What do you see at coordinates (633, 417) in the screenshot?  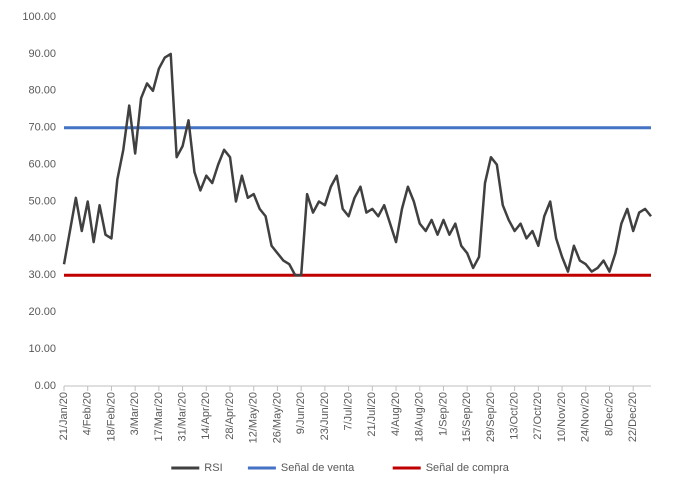 I see `x-tick-label: 22/Dec/20` at bounding box center [633, 417].